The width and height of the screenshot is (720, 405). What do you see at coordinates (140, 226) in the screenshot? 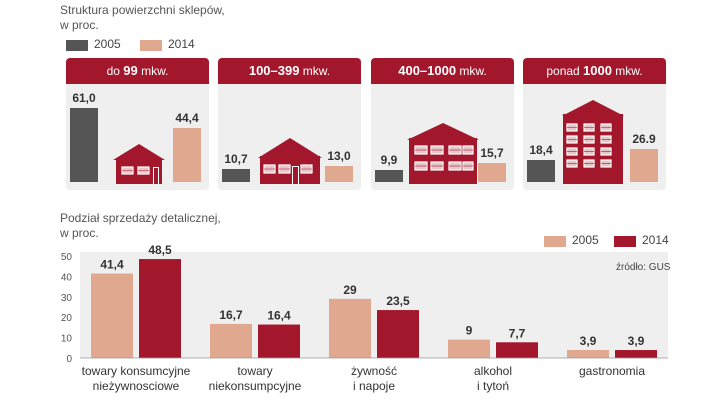
I see `bottom-title: Podział sprzedaży detalicznej, w proc.` at bounding box center [140, 226].